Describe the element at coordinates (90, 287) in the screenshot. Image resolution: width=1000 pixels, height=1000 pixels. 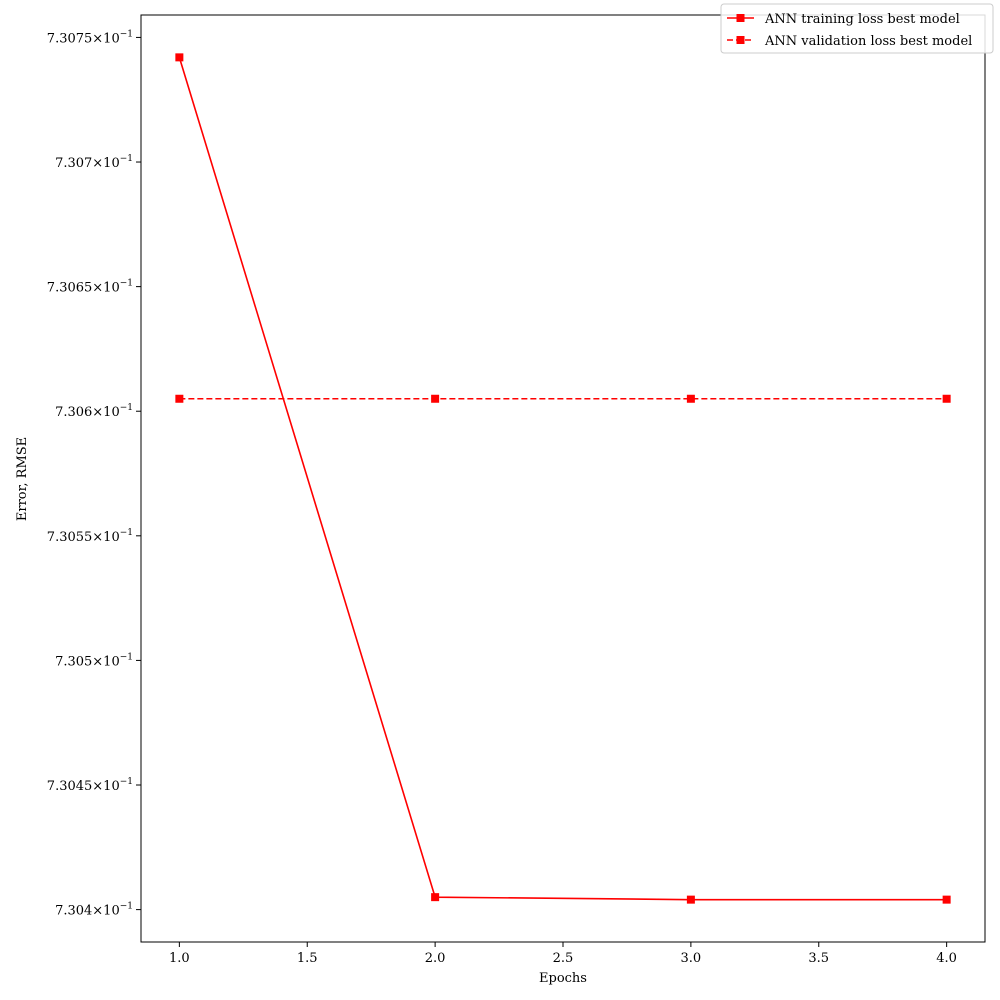
I see `y-tick-label-5: 7.3065×10⁻¹` at that location.